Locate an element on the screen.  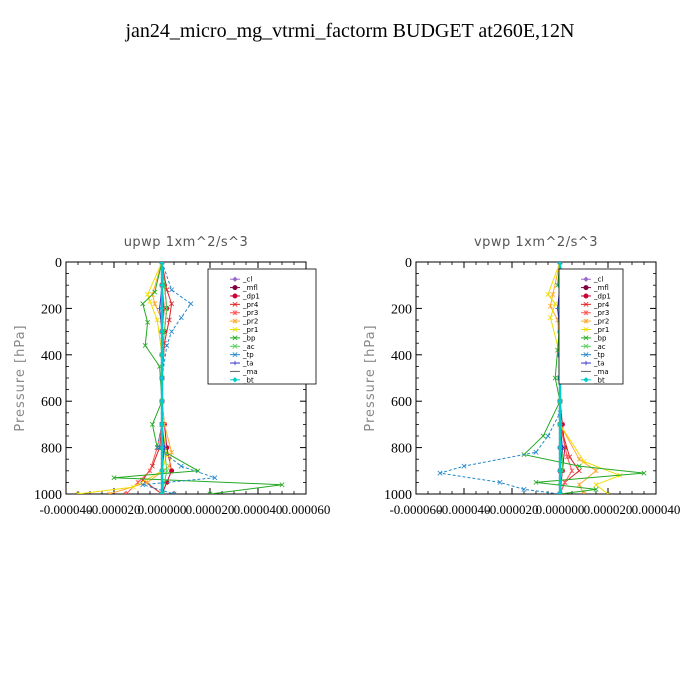
data-point-dp1 is located at coordinates (172, 471).